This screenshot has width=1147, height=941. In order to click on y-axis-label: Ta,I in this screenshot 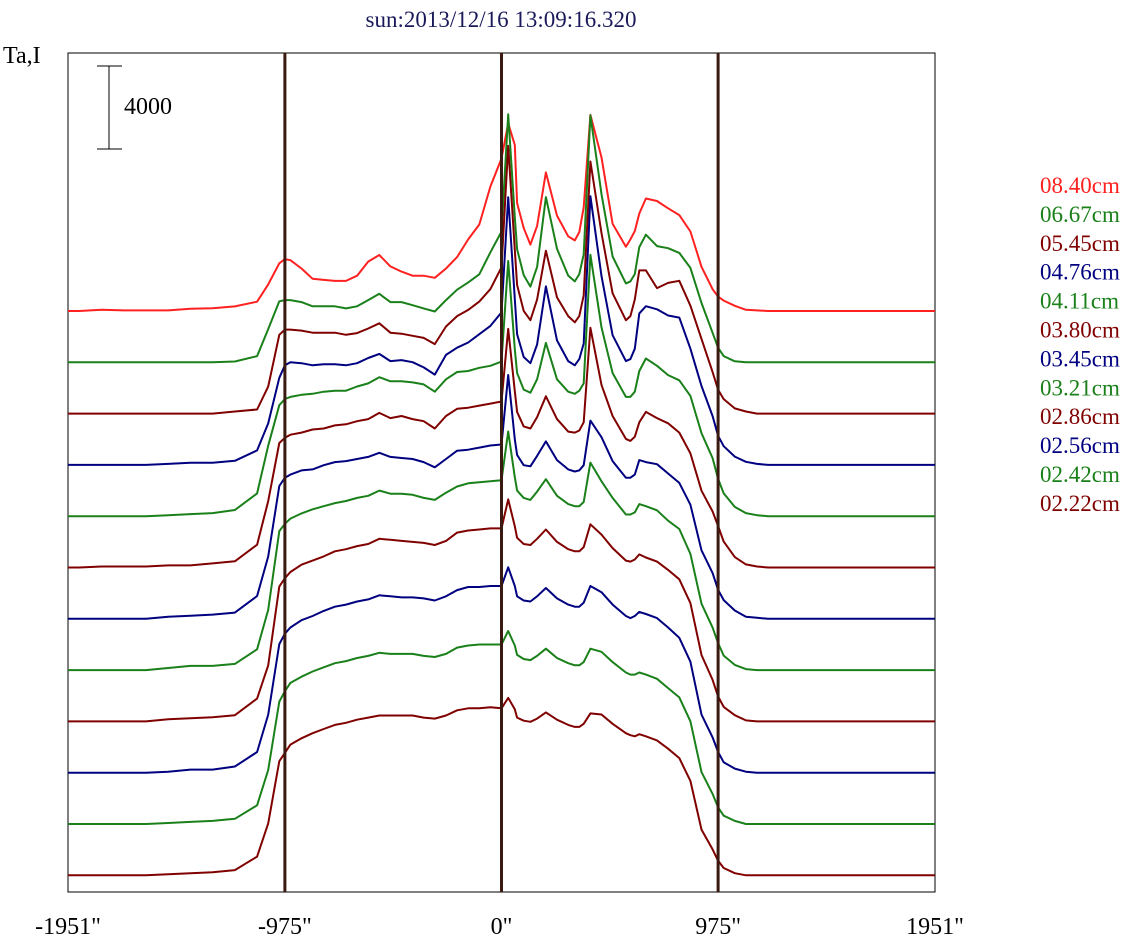, I will do `click(22, 56)`.